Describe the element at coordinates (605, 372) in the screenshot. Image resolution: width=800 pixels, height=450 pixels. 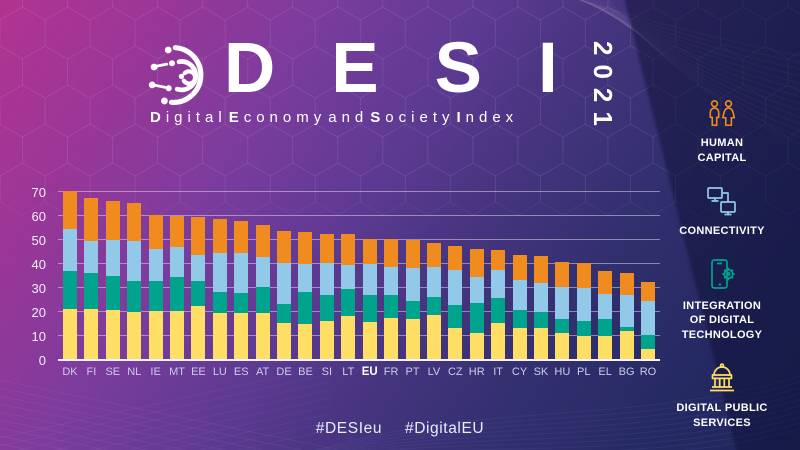
I see `x-label-el: EL` at that location.